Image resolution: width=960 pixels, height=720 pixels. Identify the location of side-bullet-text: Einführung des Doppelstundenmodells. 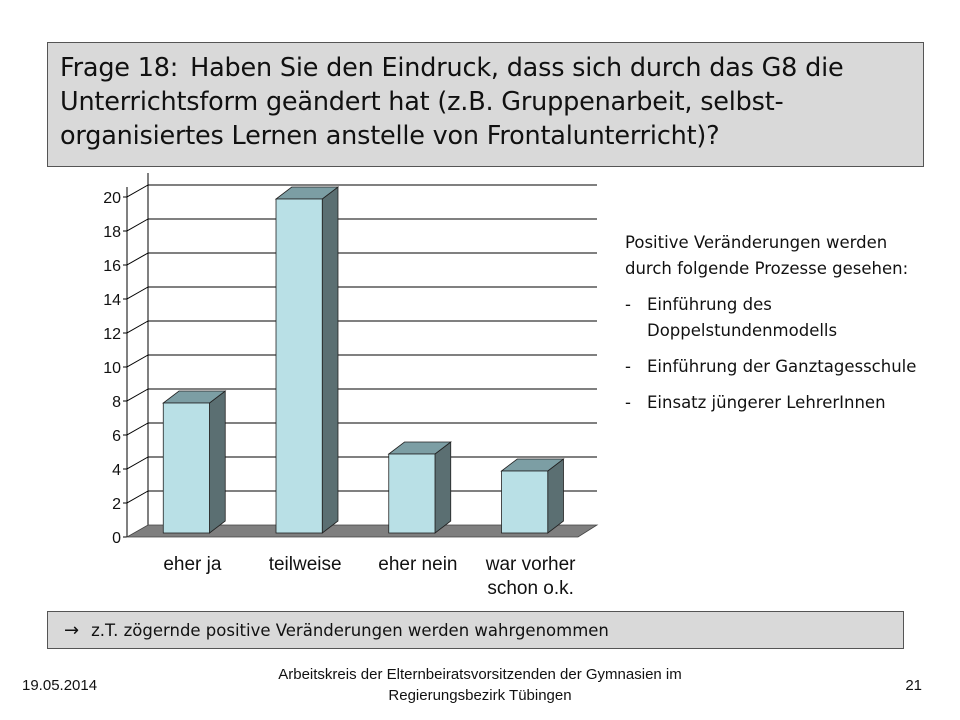
(742, 317).